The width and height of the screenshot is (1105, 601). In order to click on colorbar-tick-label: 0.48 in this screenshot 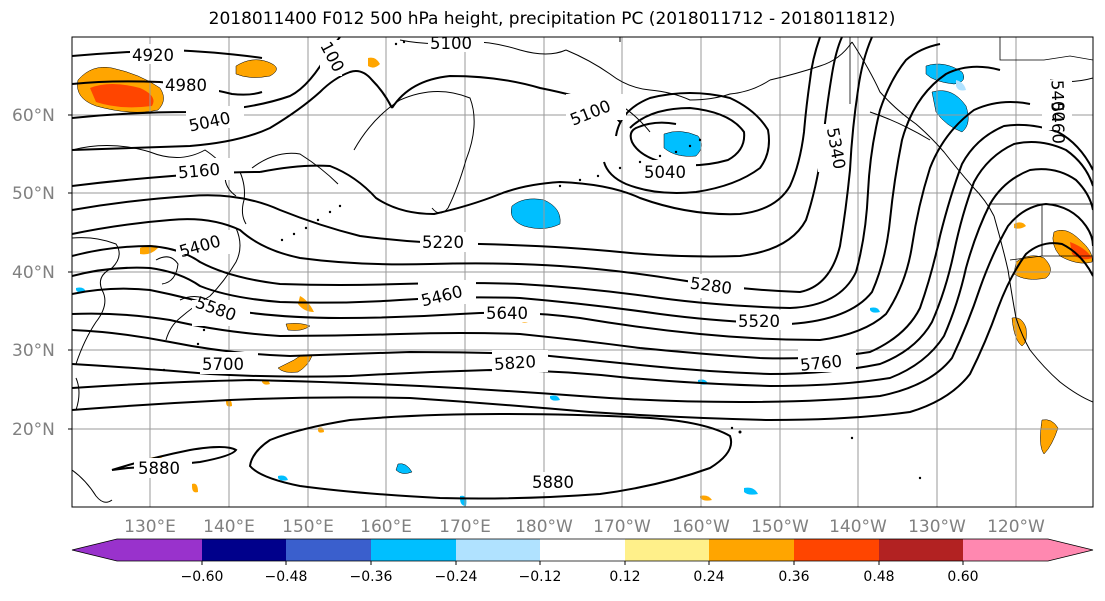, I will do `click(878, 577)`.